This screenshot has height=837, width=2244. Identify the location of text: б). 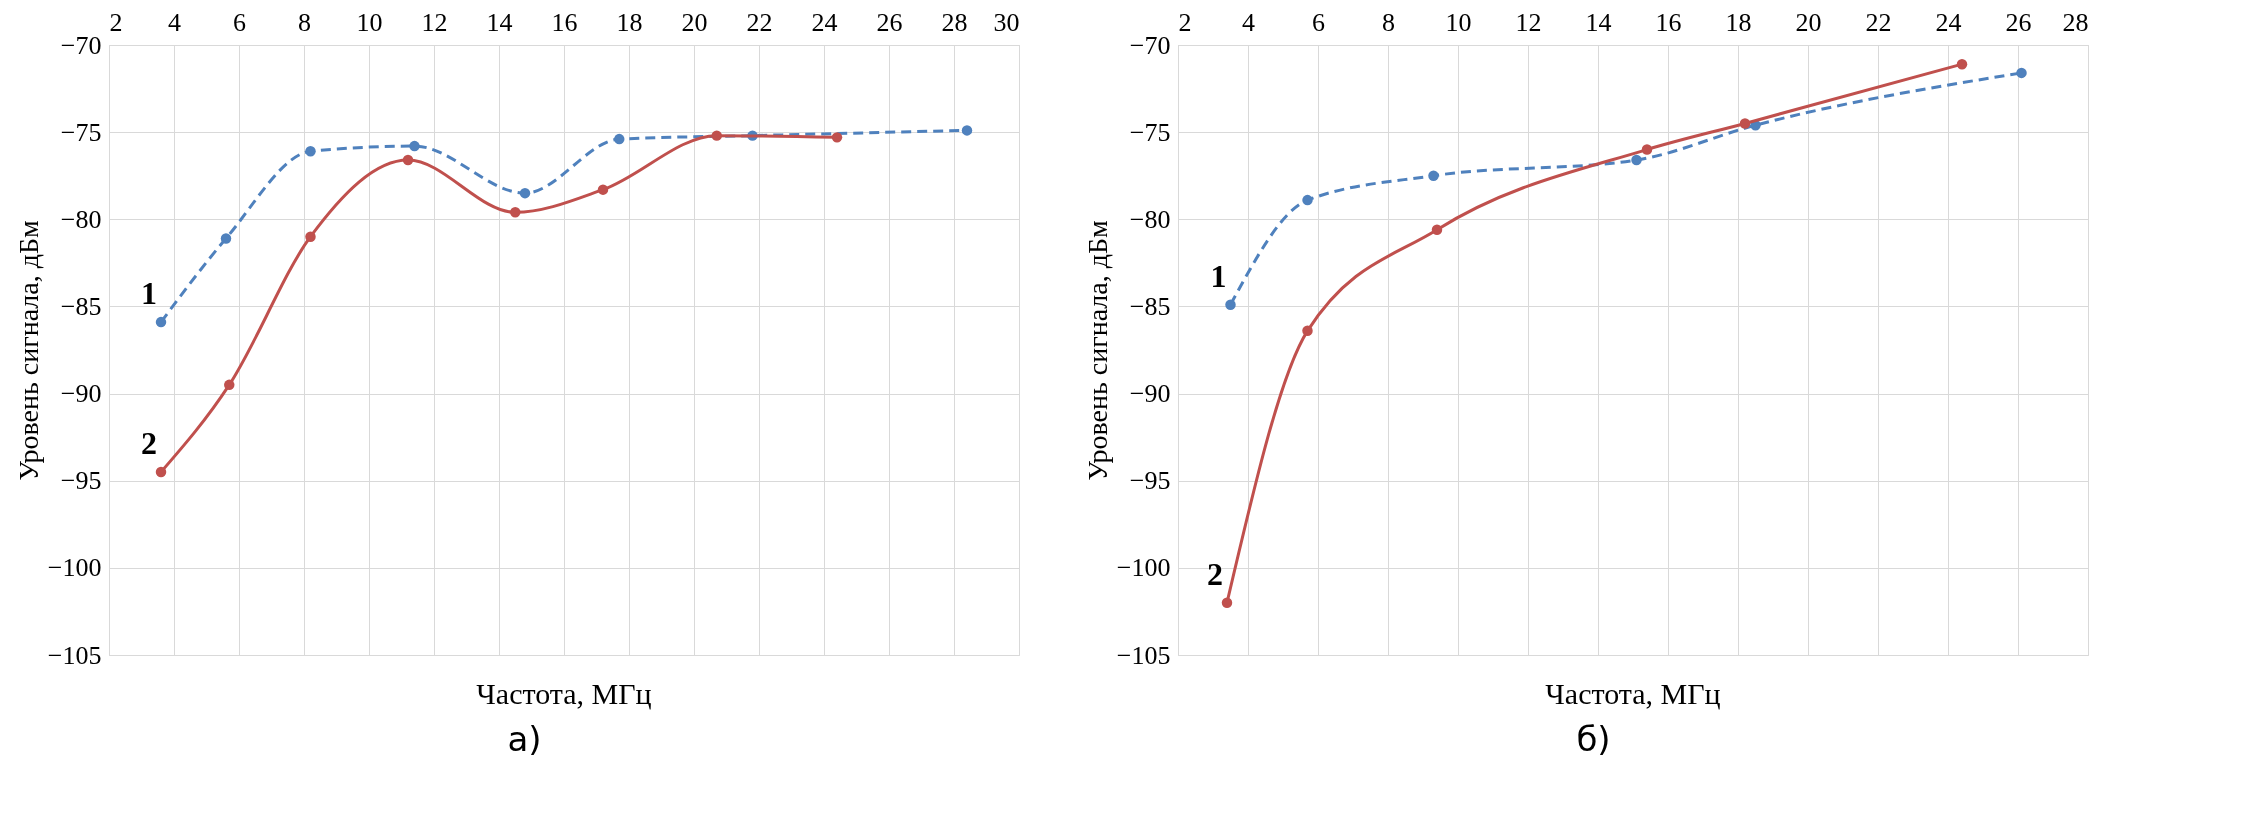
(1593, 739).